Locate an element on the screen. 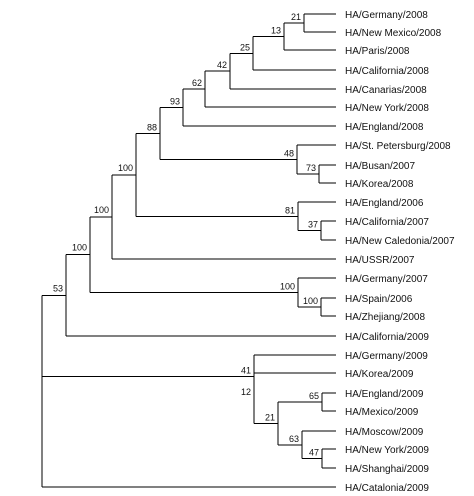  support-value: 37 is located at coordinates (313, 225).